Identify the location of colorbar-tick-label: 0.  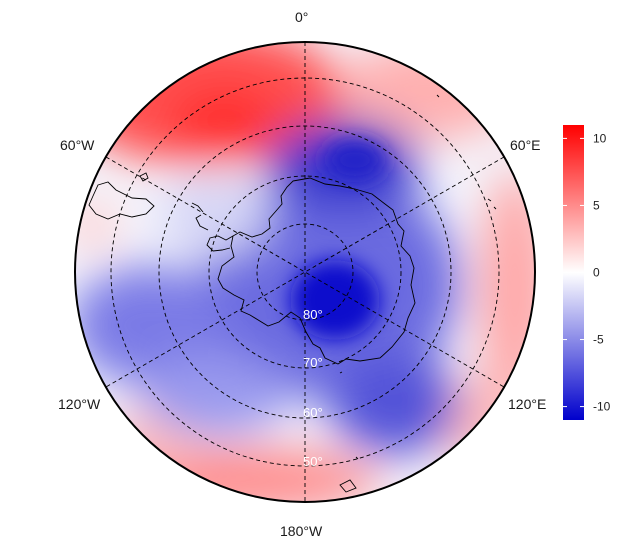
(596, 273).